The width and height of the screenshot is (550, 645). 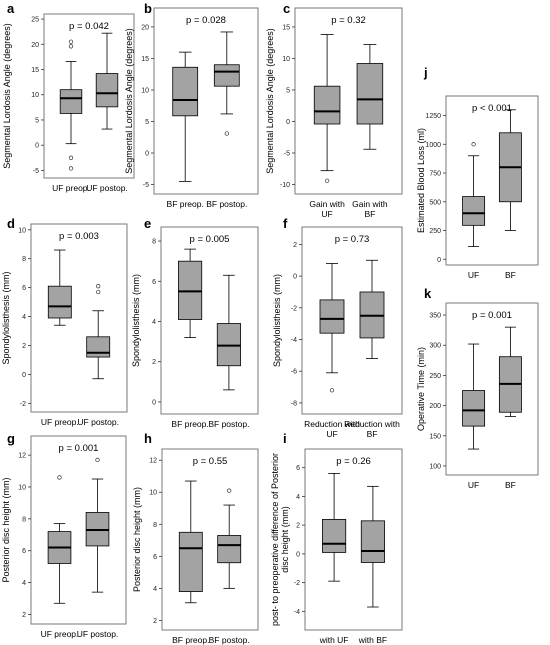 I want to click on y-tick-label: -5, so click(x=146, y=185).